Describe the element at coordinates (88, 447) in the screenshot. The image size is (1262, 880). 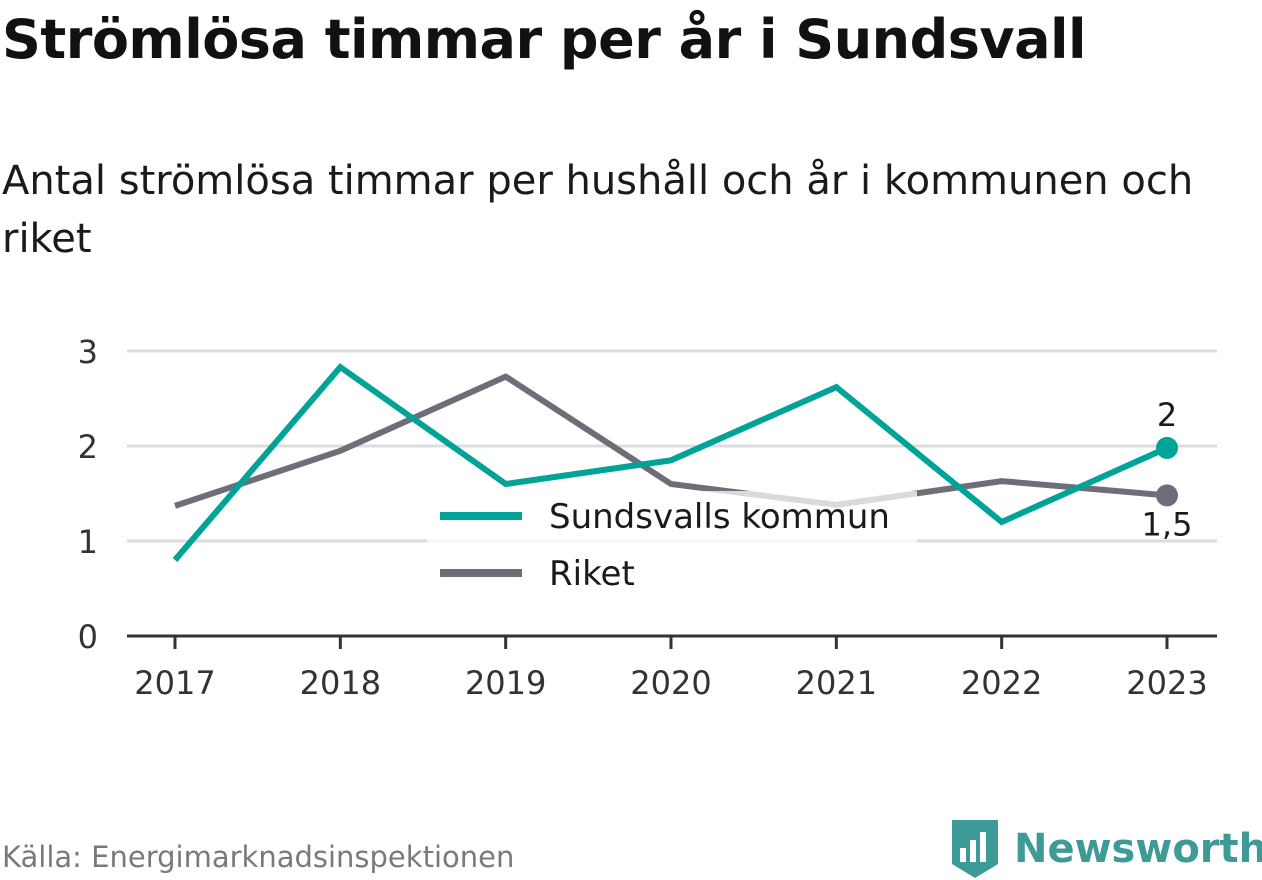
I see `y-tick-label: 2` at that location.